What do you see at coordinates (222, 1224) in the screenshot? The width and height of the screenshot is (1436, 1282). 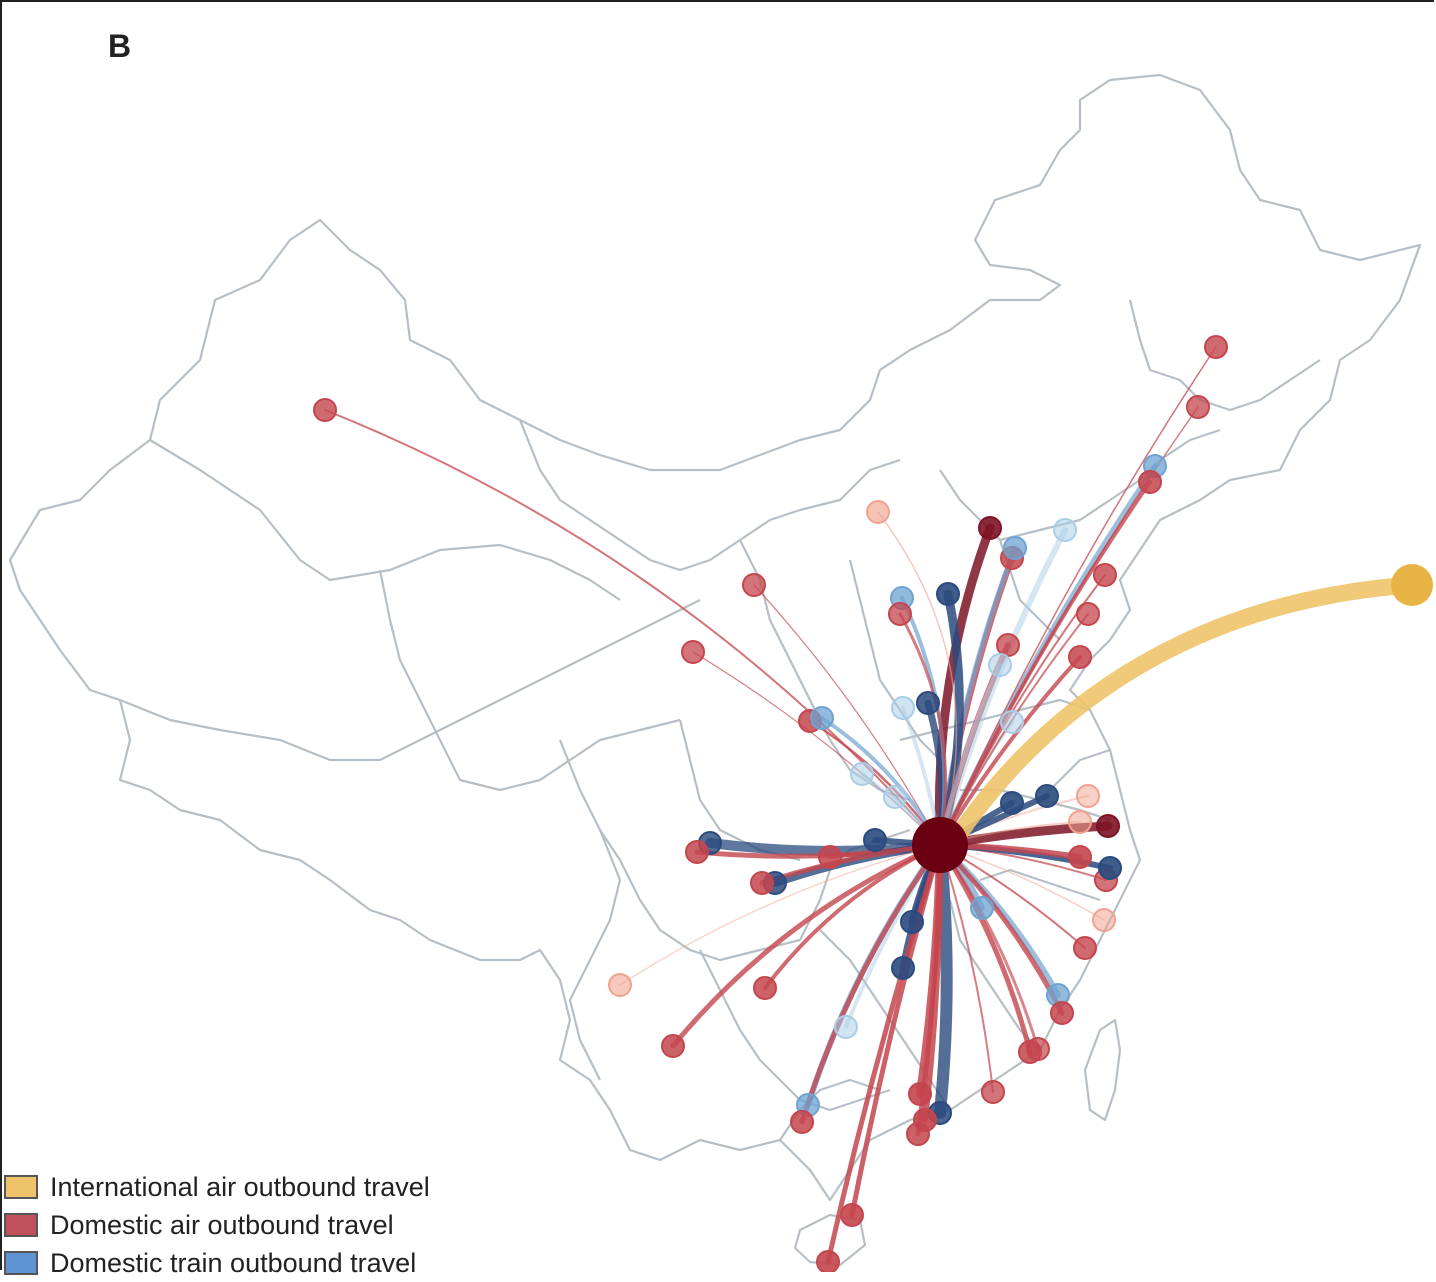 I see `legend-label-domestic-air: Domestic air outbound travel` at bounding box center [222, 1224].